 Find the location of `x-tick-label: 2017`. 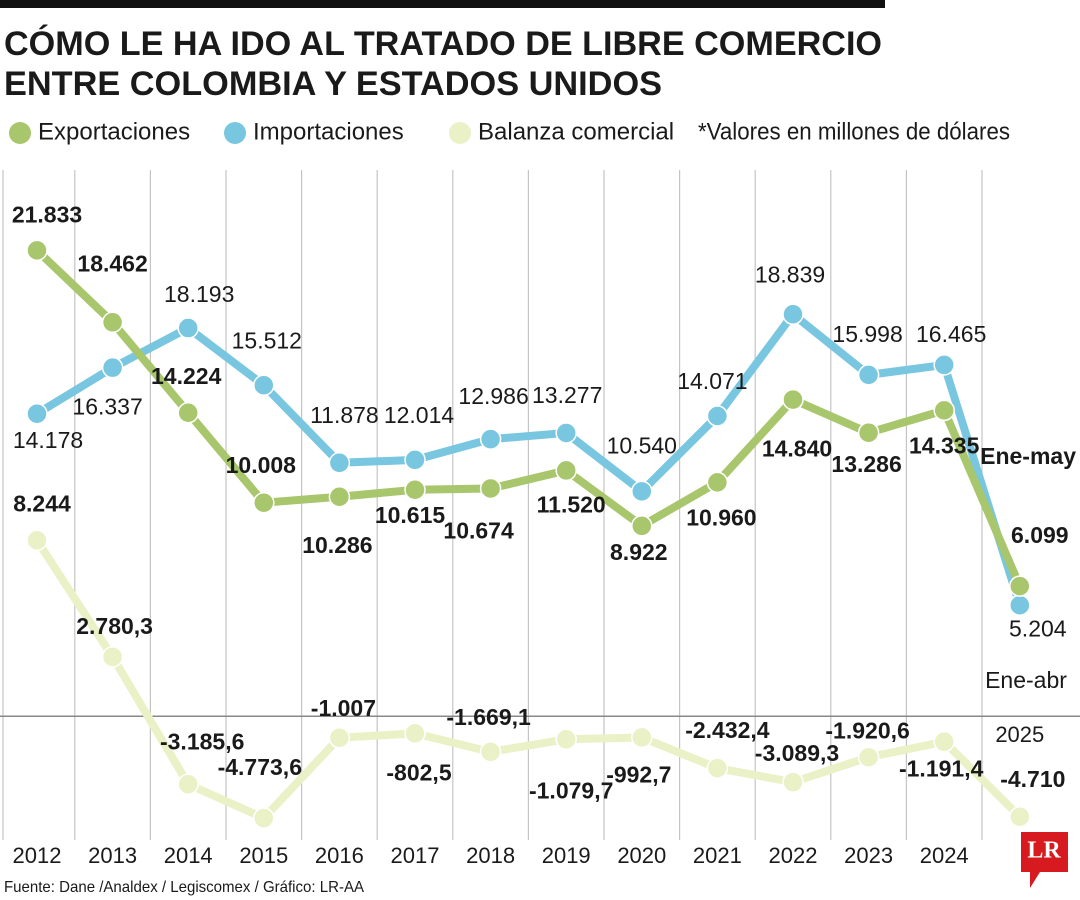

x-tick-label: 2017 is located at coordinates (415, 855).